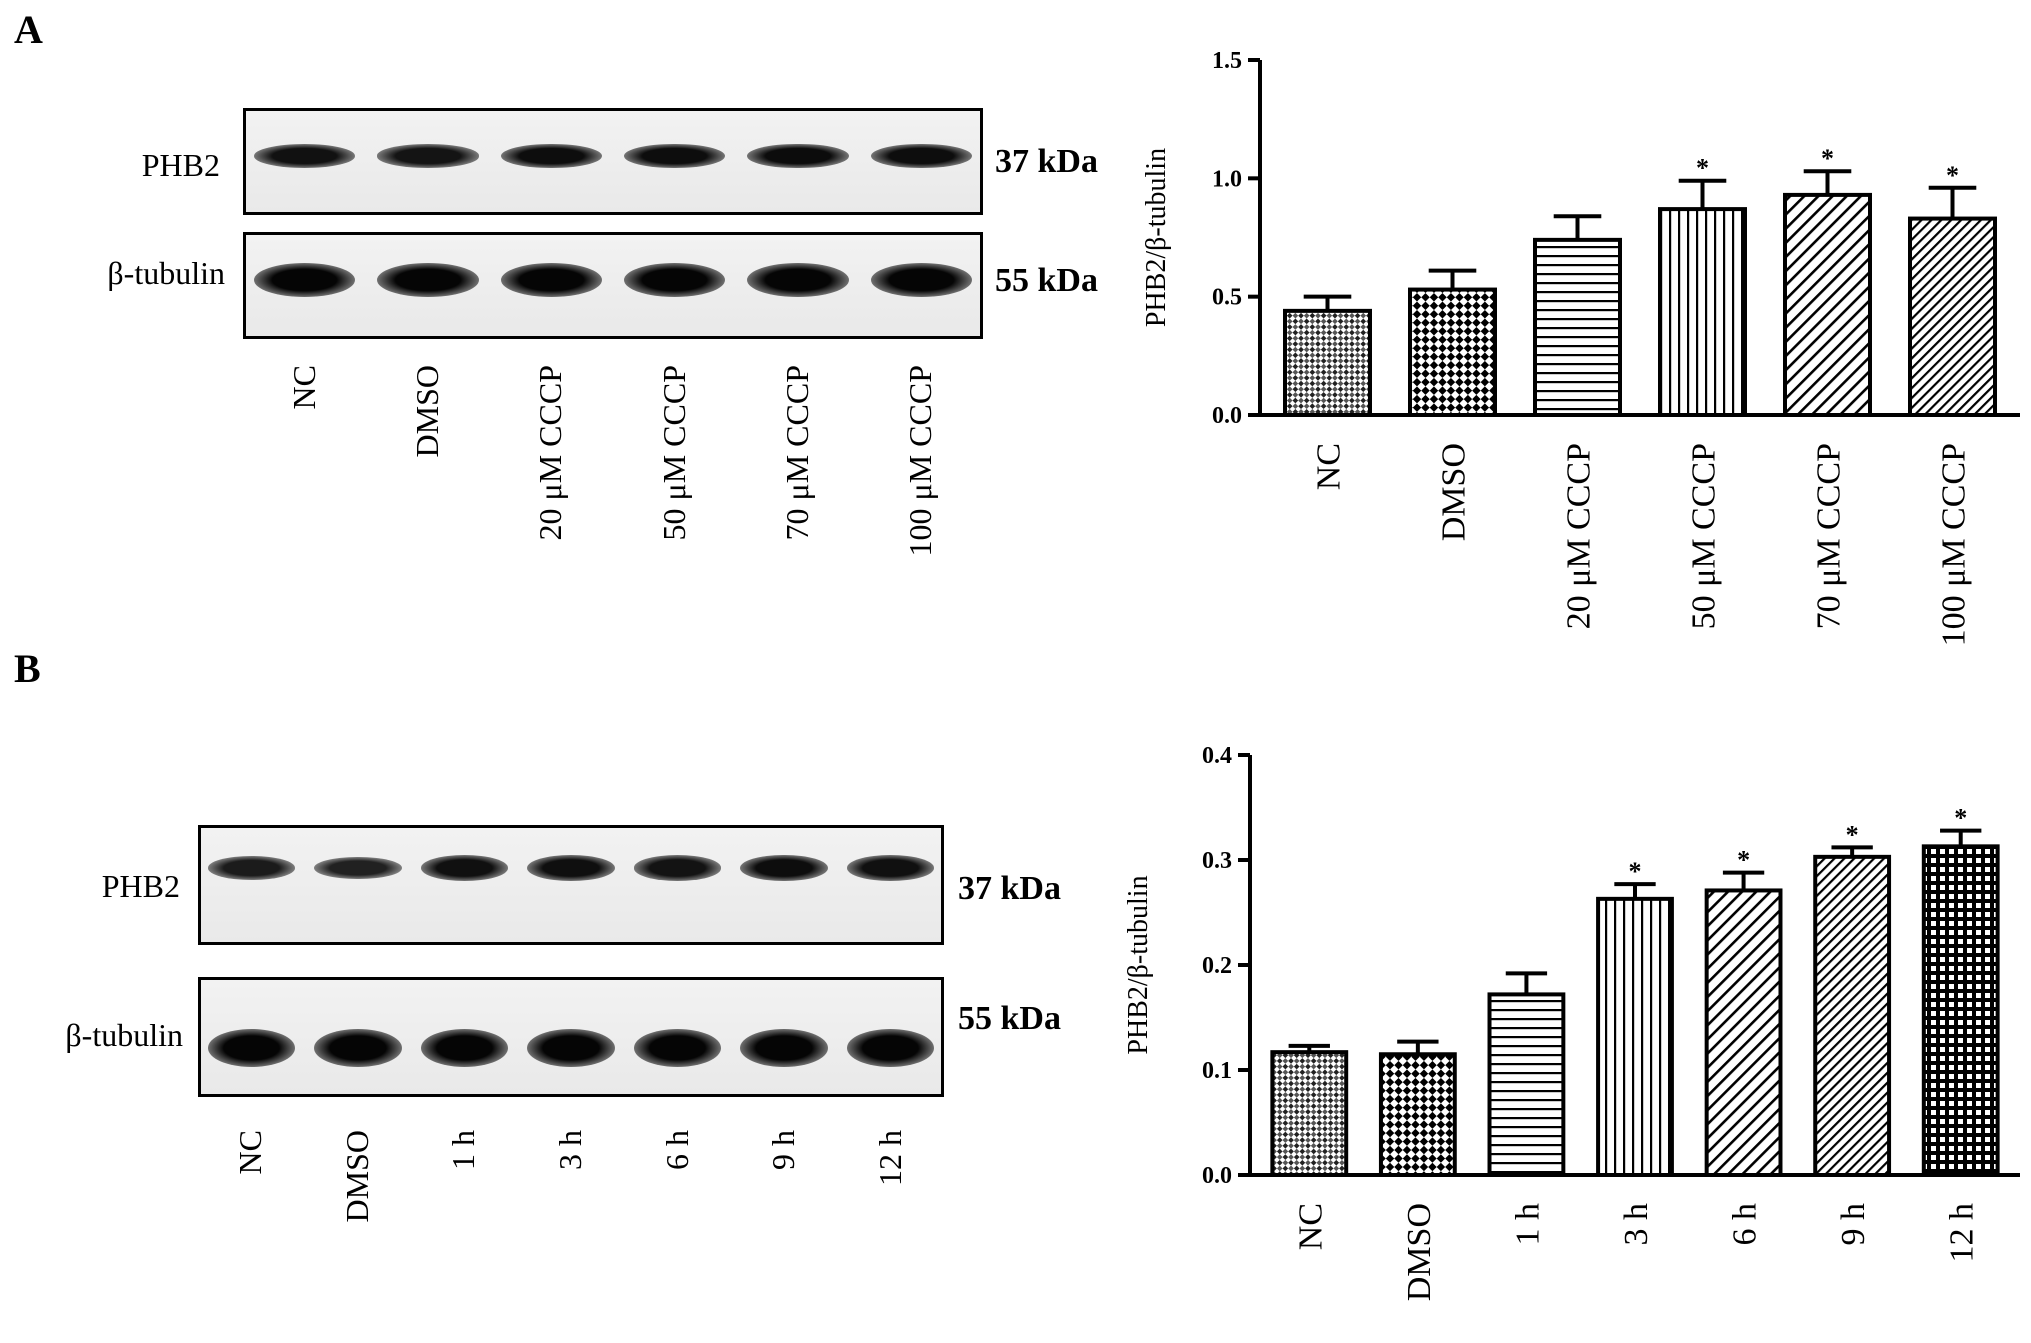 The image size is (2031, 1343). I want to click on blot-b-row-phb2, so click(571, 885).